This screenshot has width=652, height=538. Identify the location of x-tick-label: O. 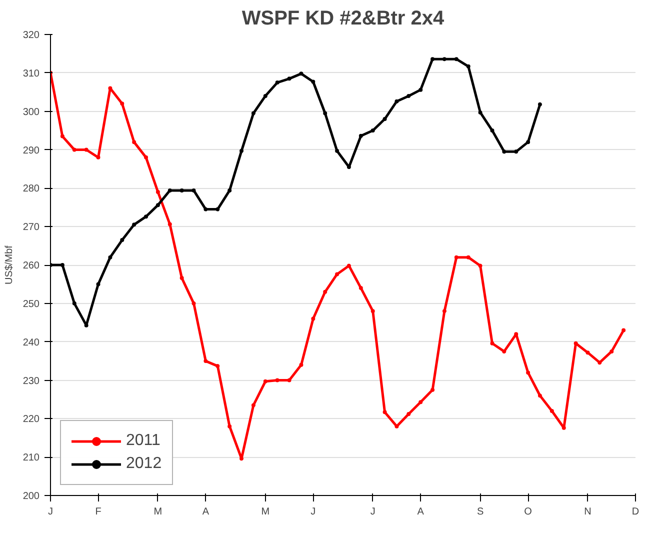
(528, 512).